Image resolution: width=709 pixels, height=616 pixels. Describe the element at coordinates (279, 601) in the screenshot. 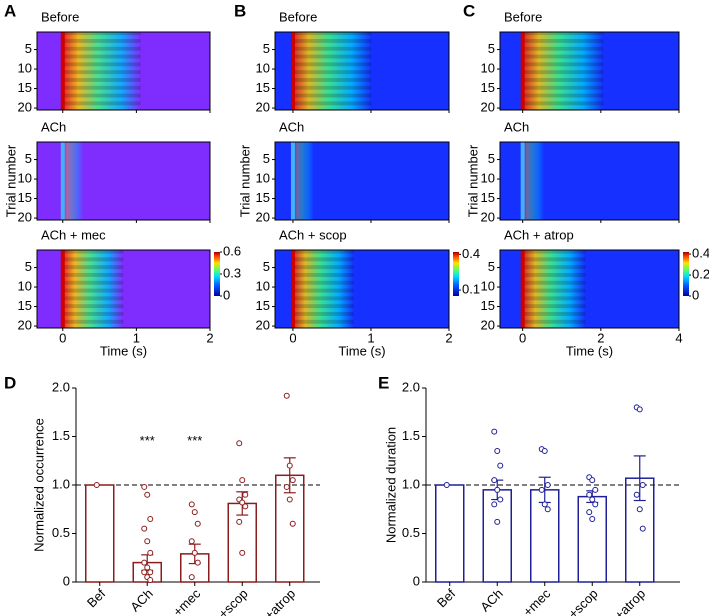

I see `x-tick-label: +atrop` at that location.